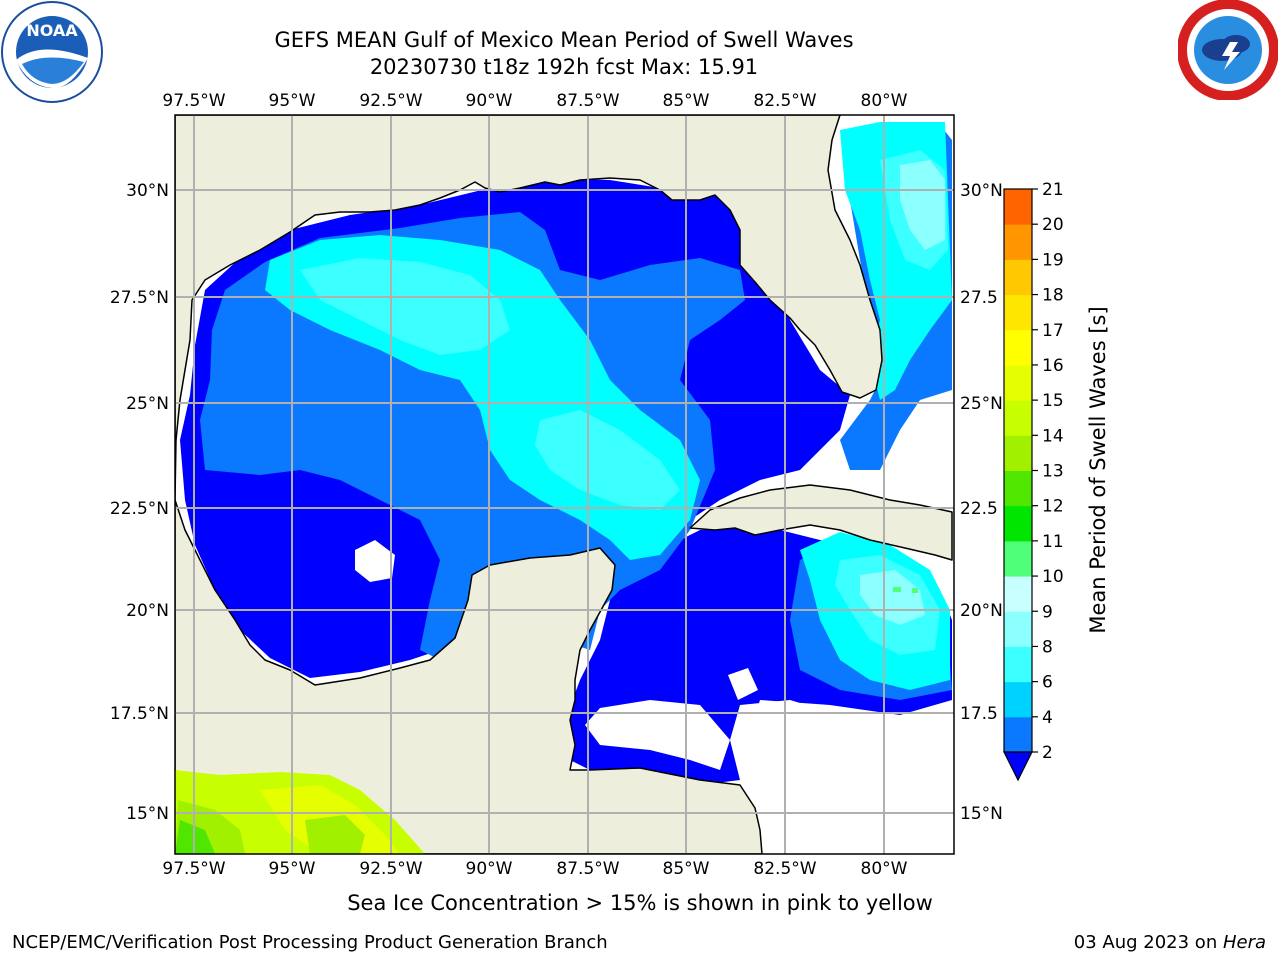  I want to click on lat-tick-right: 25°N, so click(981, 404).